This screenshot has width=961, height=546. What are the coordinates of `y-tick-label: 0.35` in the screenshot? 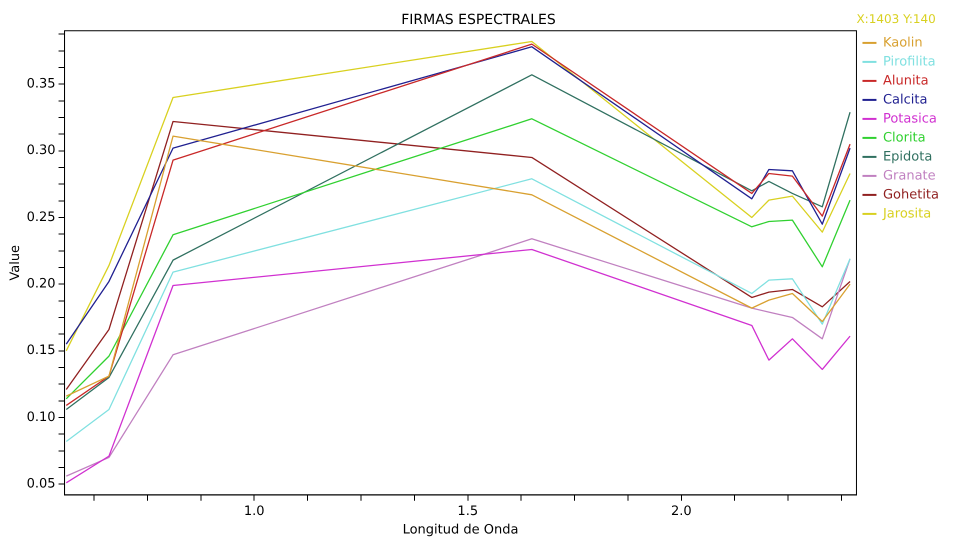 It's located at (41, 84).